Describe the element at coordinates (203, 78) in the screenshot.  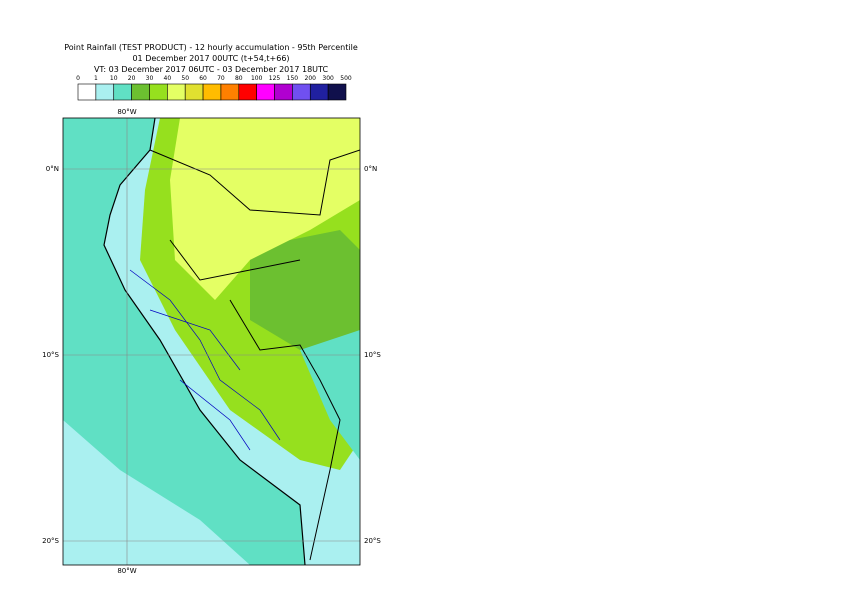
I see `legend-label: 60` at that location.